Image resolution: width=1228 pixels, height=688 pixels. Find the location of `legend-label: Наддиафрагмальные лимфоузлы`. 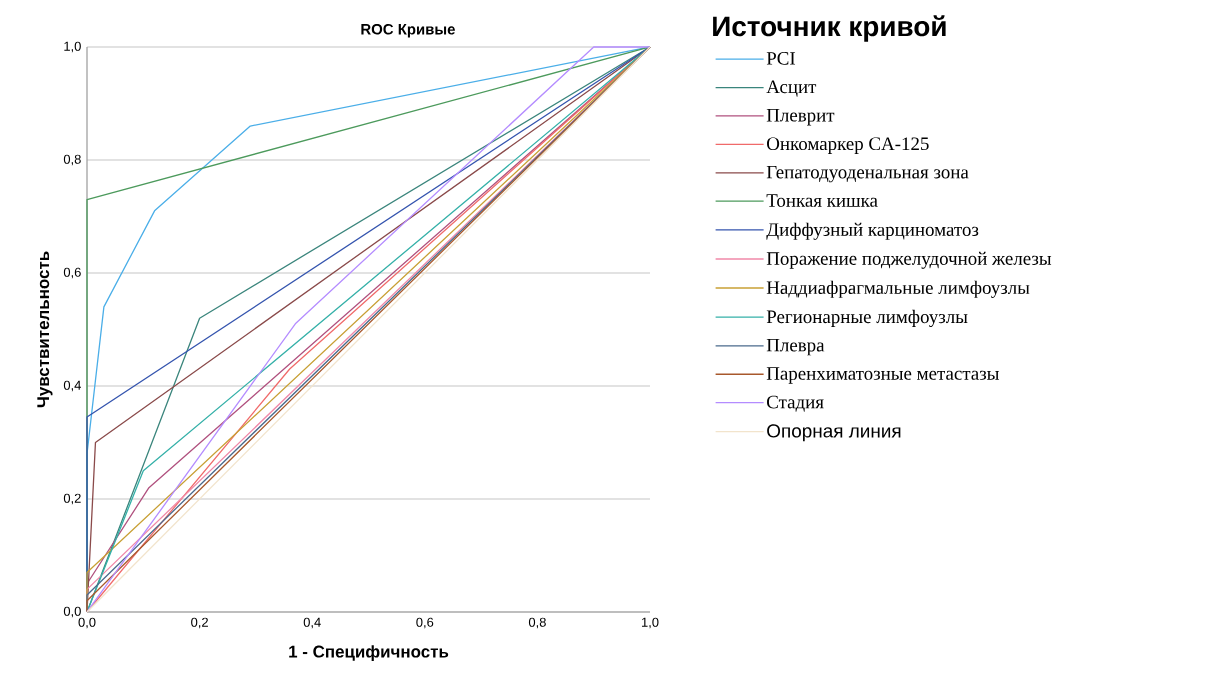

legend-label: Наддиафрагмальные лимфоузлы is located at coordinates (898, 289).